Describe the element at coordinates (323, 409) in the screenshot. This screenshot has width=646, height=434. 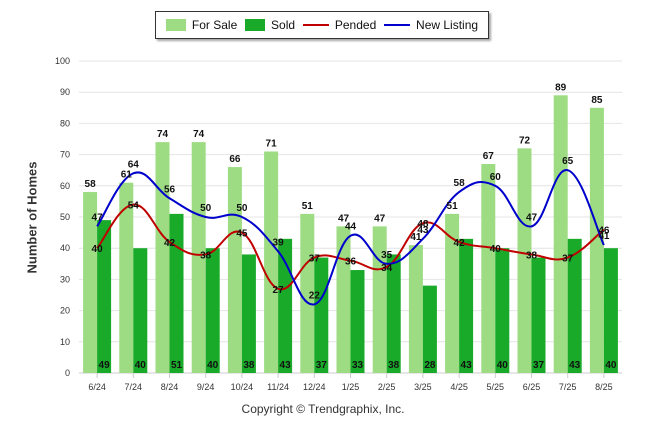
I see `copyright-footer: Copyright © Trendgraphix, Inc.` at that location.